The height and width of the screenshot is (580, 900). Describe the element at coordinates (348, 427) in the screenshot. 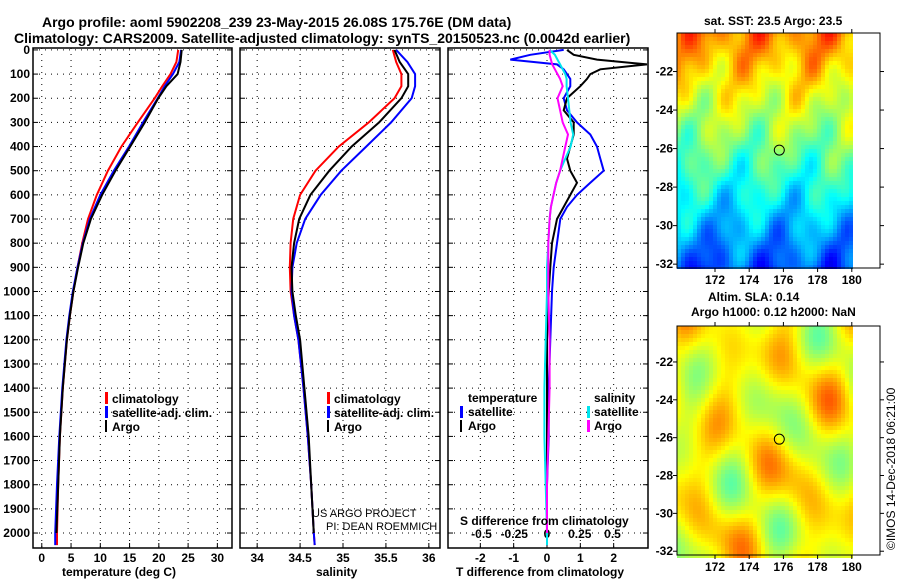

I see `legend-label: Argo` at that location.